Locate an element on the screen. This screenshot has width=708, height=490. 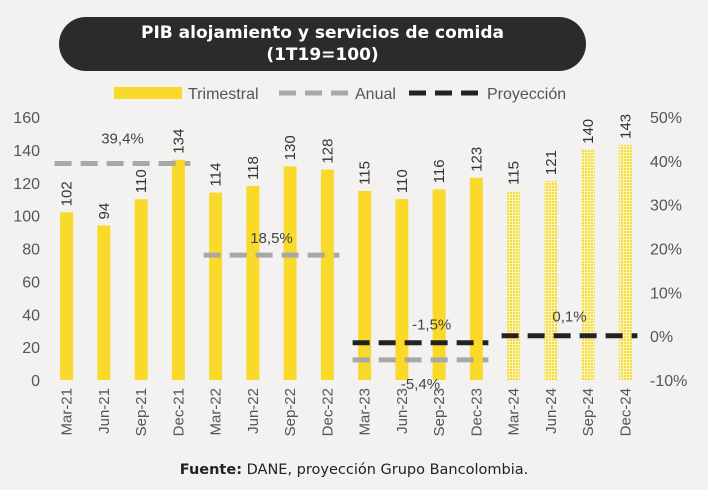
projection-label: 0,1% is located at coordinates (569, 317).